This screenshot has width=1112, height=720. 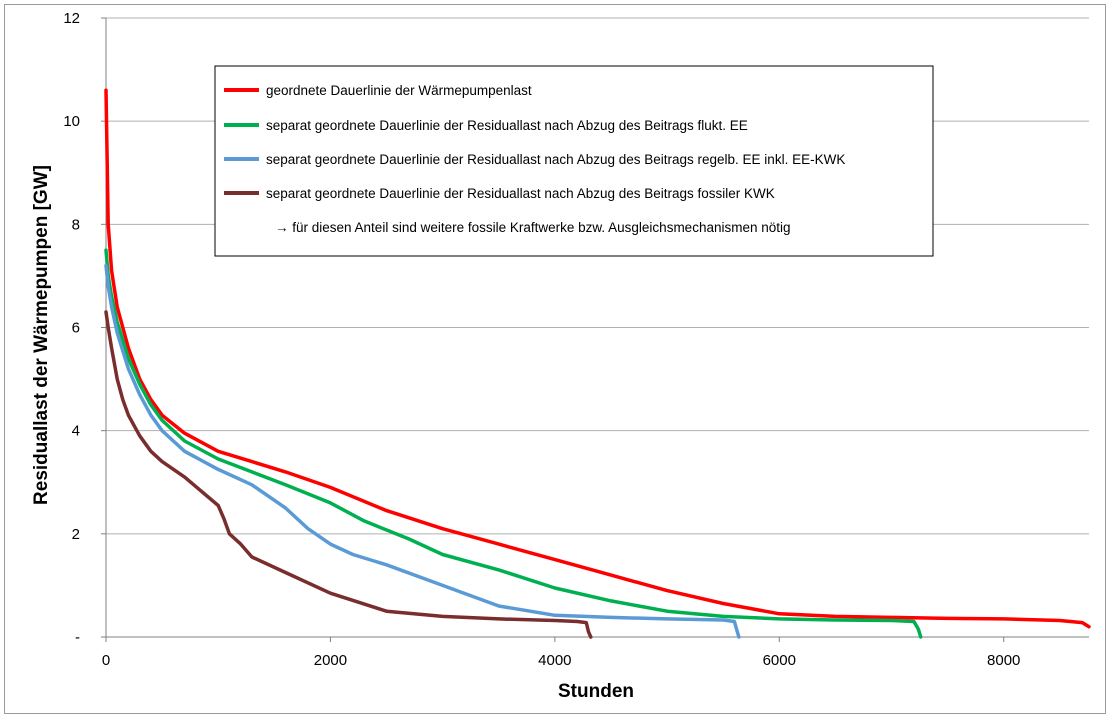 I want to click on y-tick-labels: - 2 4 6 8 10 12, so click(x=71, y=328).